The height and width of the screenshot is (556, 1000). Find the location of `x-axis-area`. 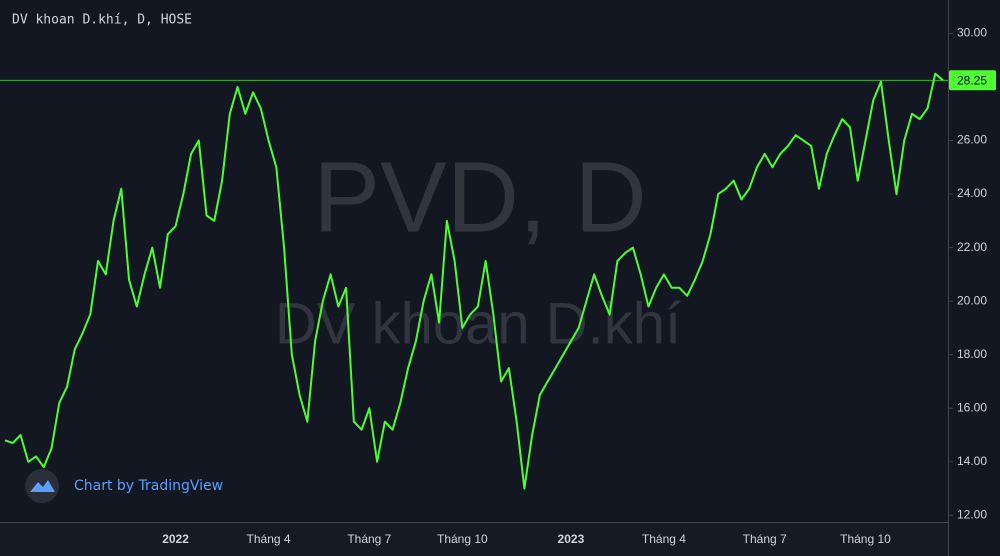

x-axis-area is located at coordinates (474, 539).